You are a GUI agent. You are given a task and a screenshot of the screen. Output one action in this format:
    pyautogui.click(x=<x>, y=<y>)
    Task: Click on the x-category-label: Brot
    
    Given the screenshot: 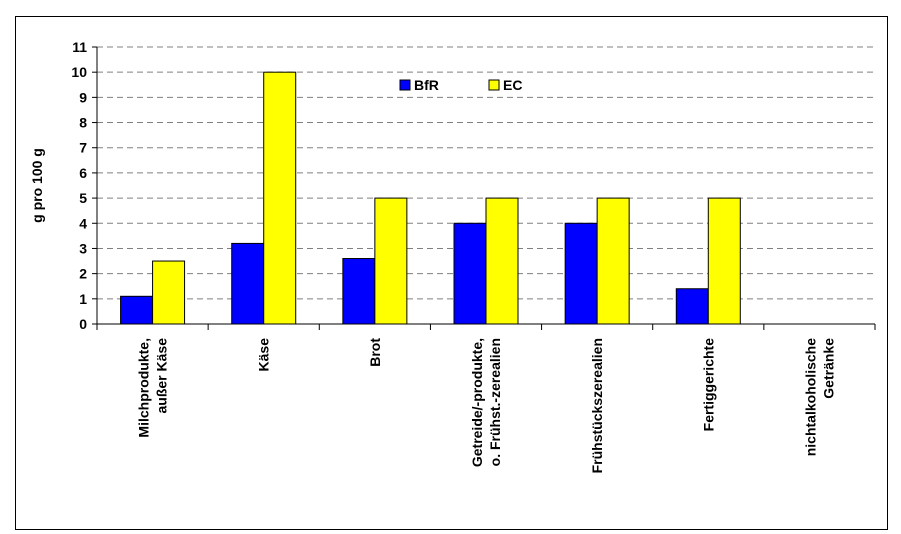 What is the action you would take?
    pyautogui.click(x=375, y=352)
    